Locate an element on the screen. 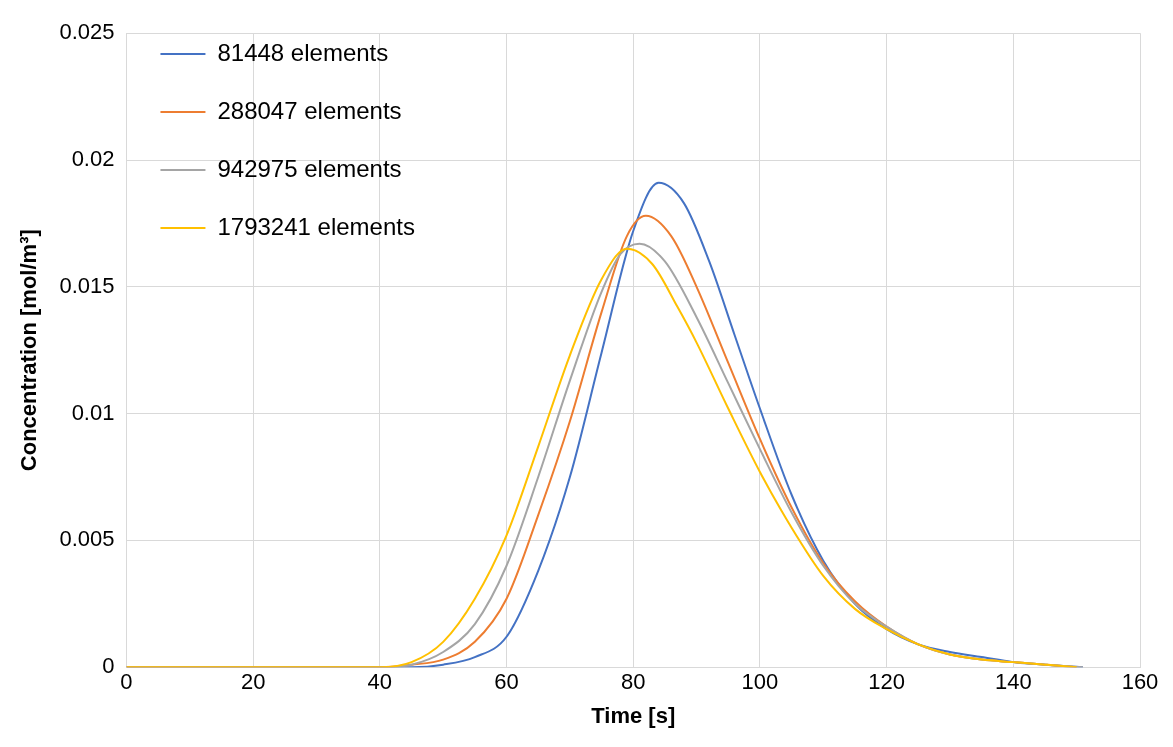 The width and height of the screenshot is (1173, 747). x-tick-label: 140 is located at coordinates (1013, 682).